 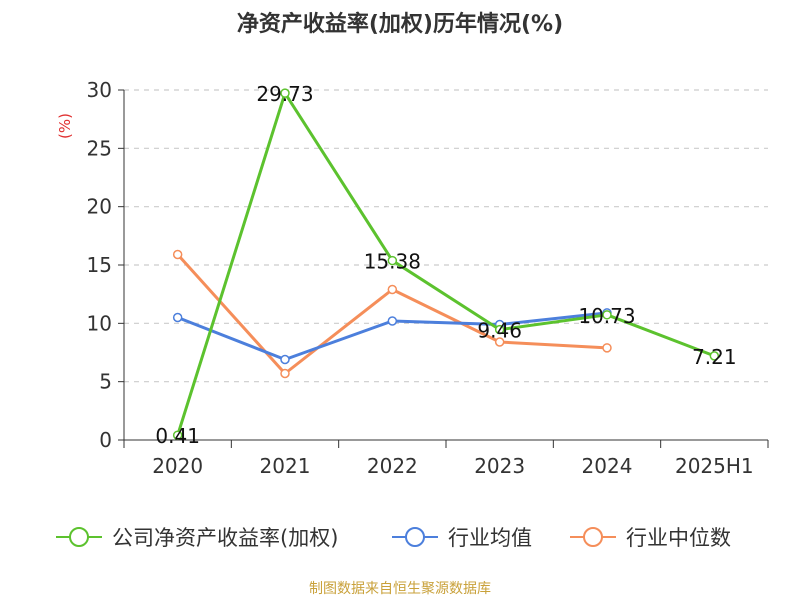 I want to click on y-tick-label: 10, so click(x=99, y=323).